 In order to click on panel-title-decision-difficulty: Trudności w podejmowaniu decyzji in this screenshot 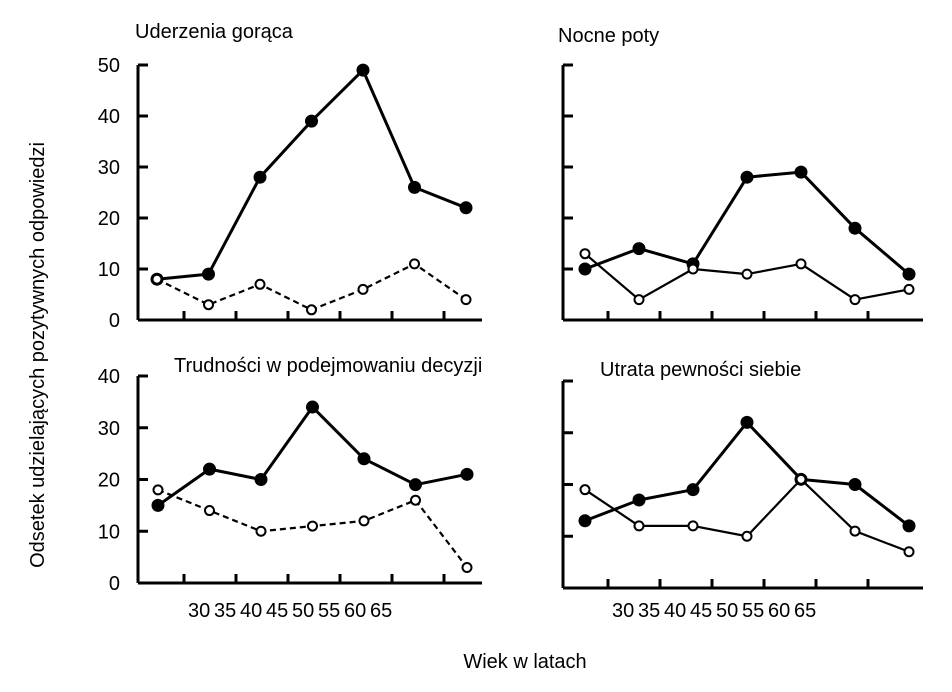, I will do `click(328, 366)`.